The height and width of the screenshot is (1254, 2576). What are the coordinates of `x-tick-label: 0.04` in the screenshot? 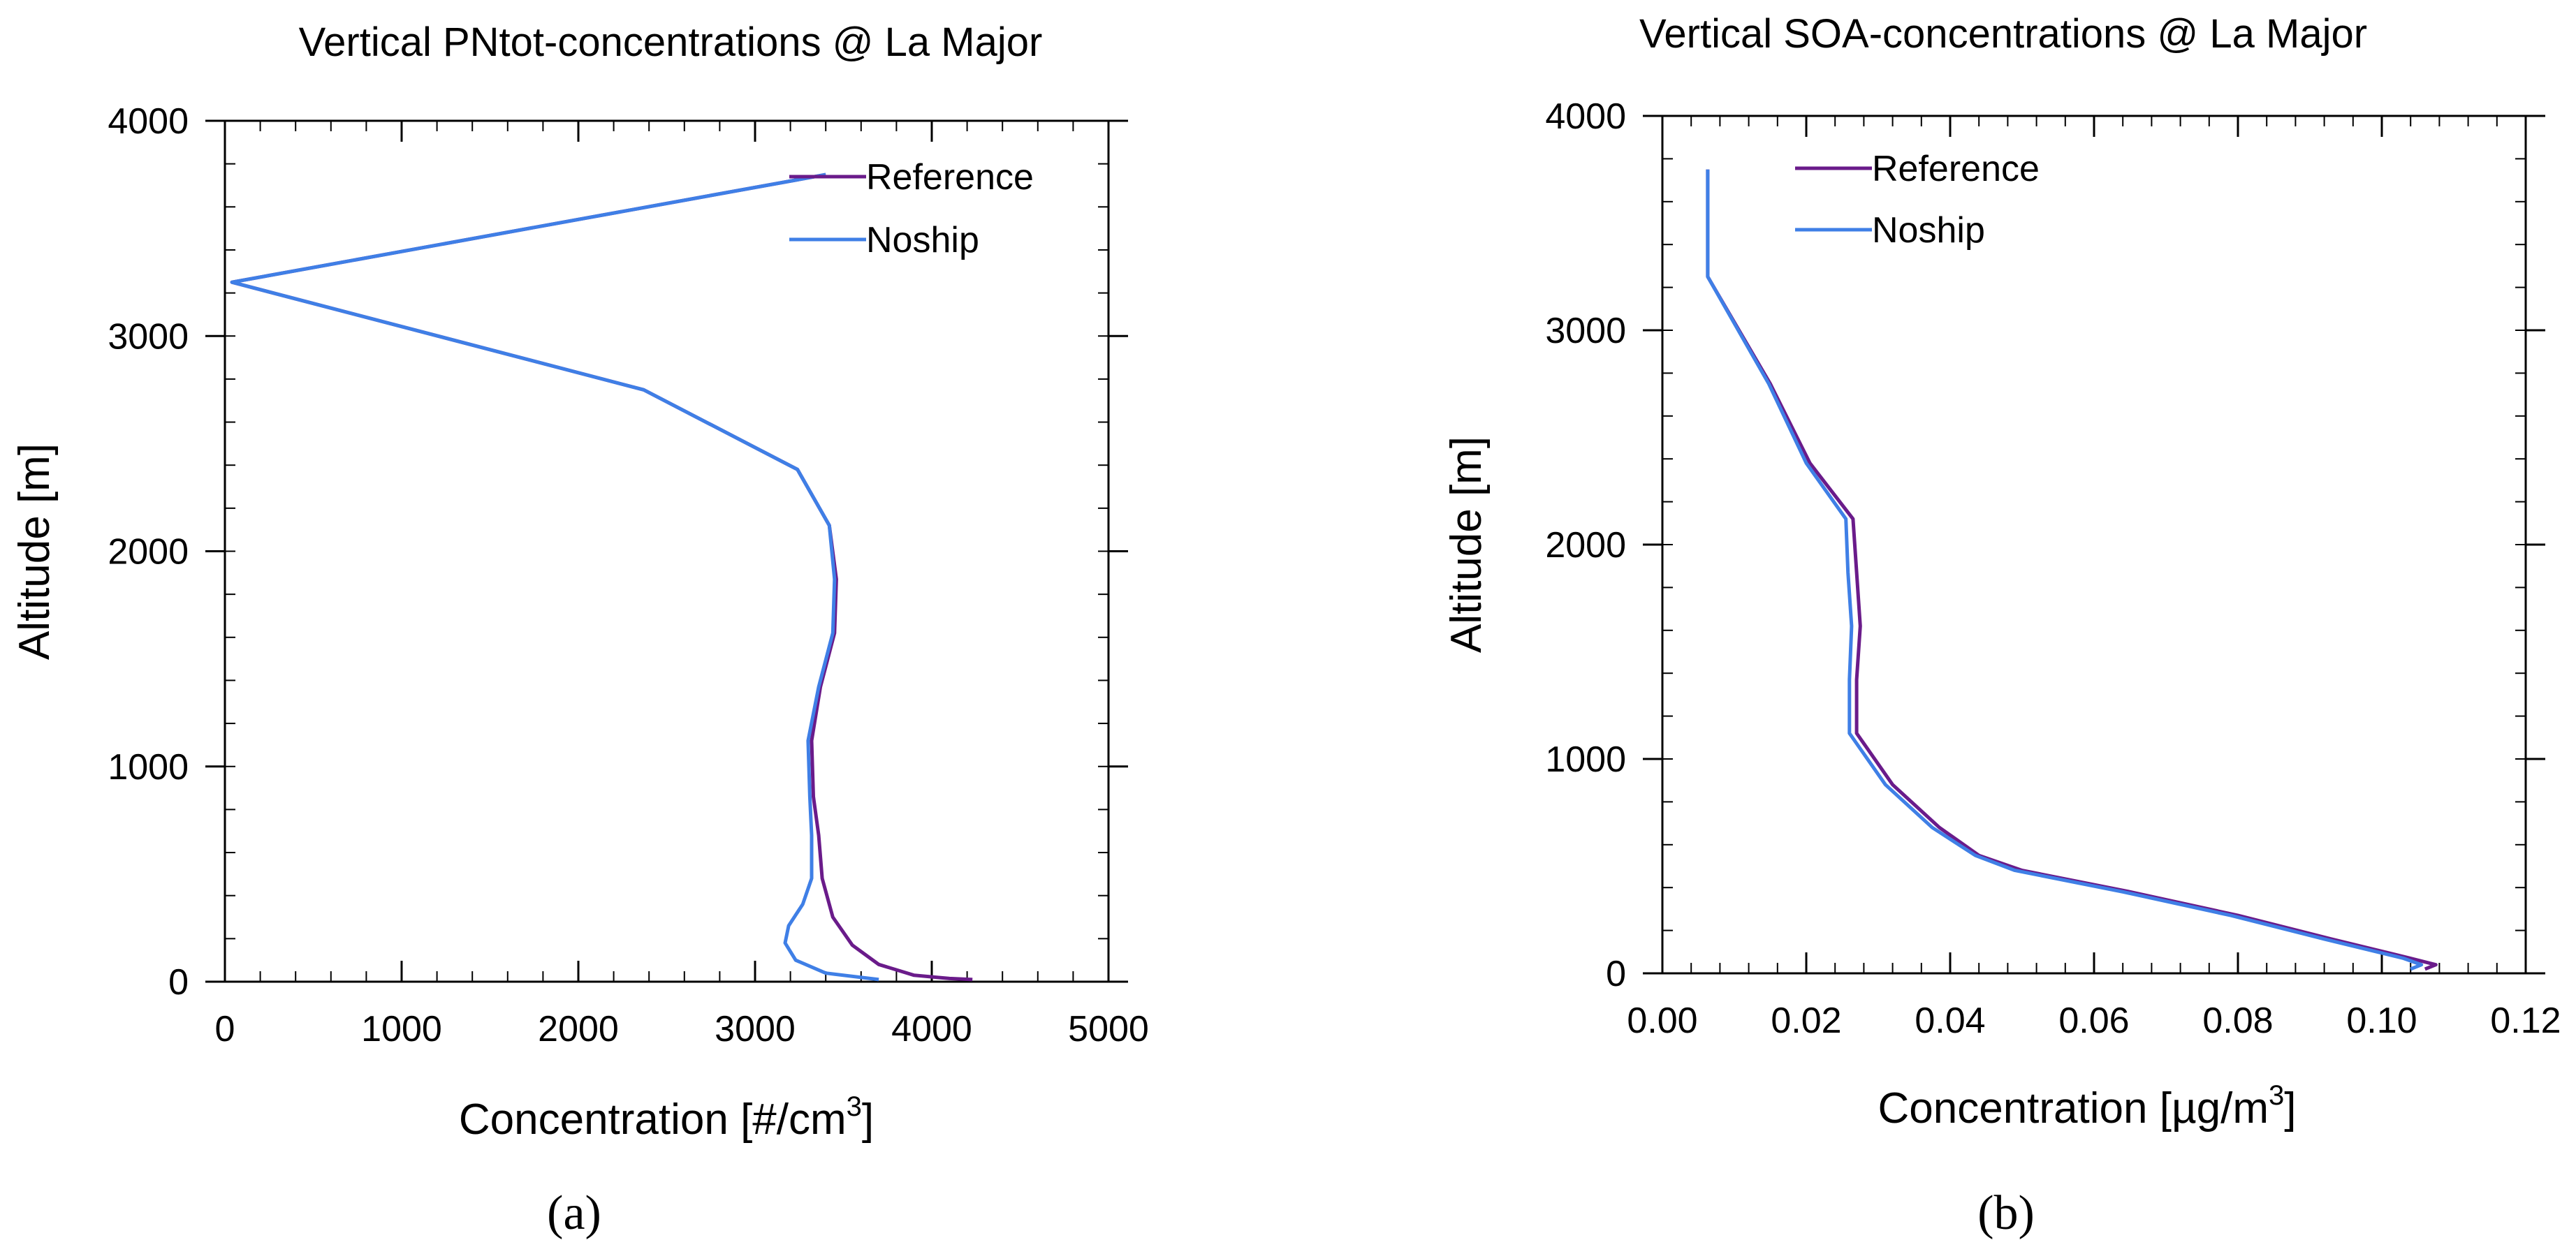 It's located at (1950, 1021).